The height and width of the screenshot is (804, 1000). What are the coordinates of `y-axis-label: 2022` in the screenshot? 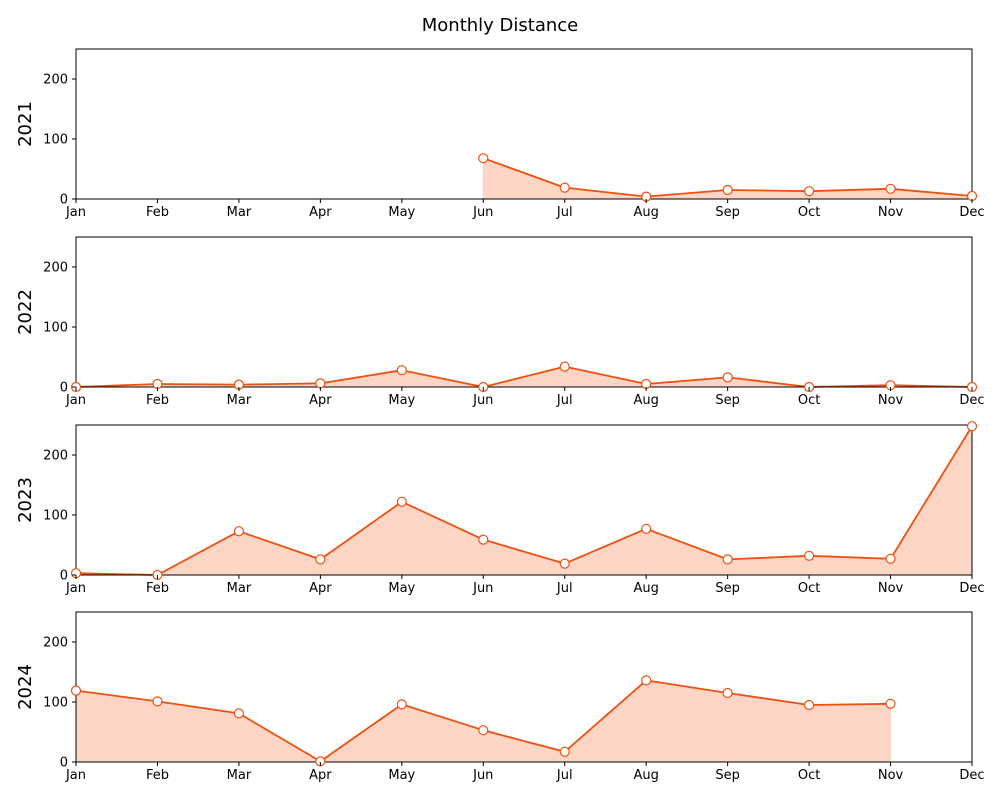 It's located at (25, 312).